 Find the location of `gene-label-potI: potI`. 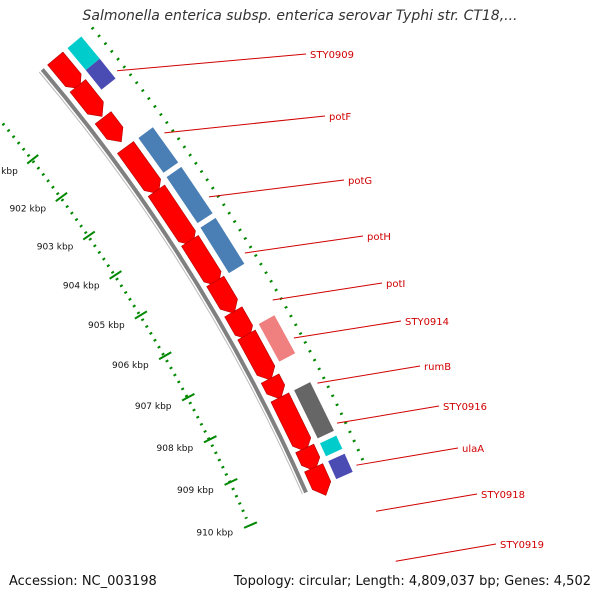

gene-label-potI: potI is located at coordinates (395, 284).